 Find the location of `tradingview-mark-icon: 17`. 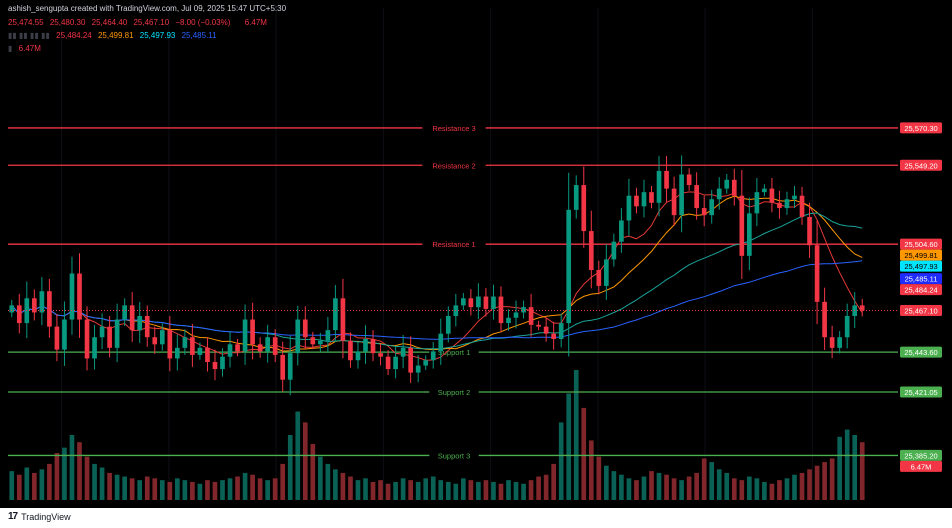

tradingview-mark-icon: 17 is located at coordinates (13, 516).